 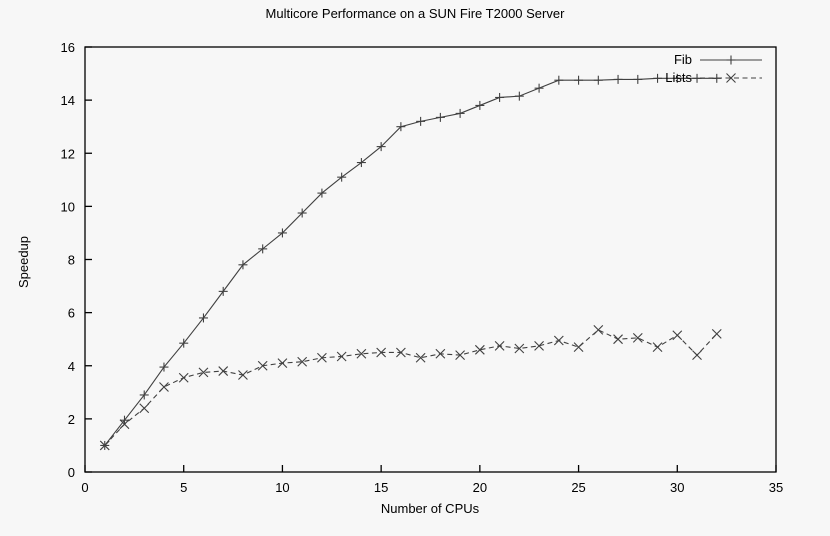 What do you see at coordinates (381, 487) in the screenshot?
I see `x-tick-label: 15` at bounding box center [381, 487].